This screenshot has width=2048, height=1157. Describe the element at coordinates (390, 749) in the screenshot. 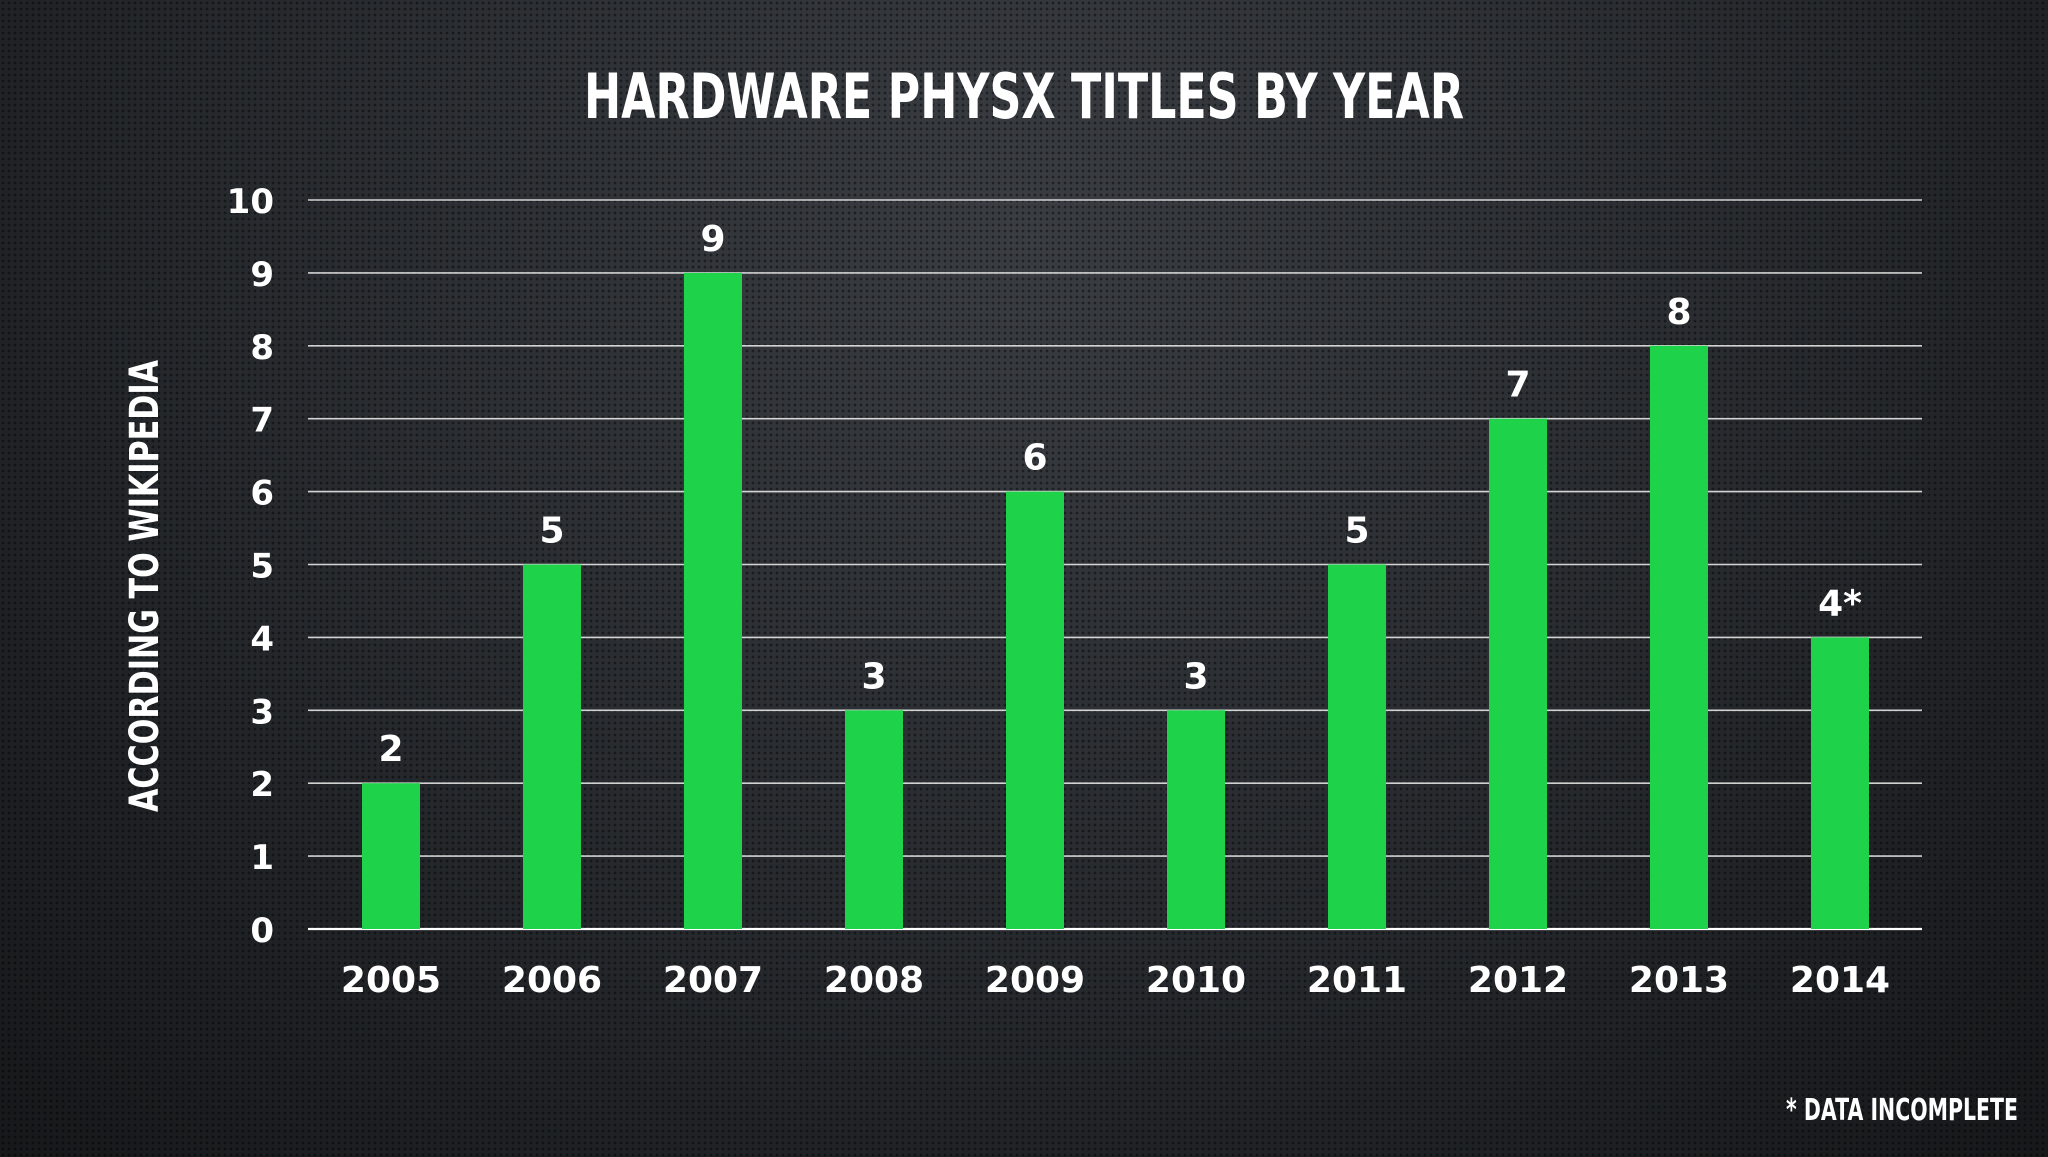

I see `value-label-2005: 2` at that location.